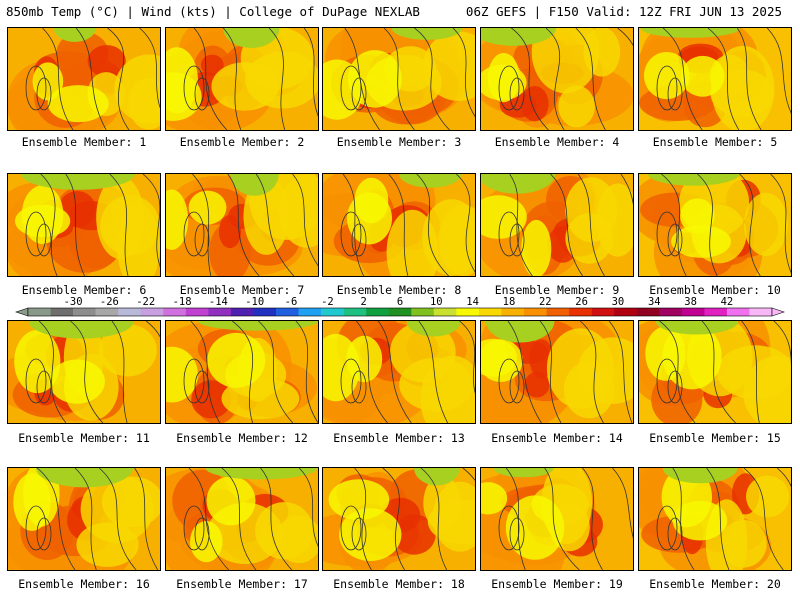 This screenshot has width=800, height=600. Describe the element at coordinates (399, 142) in the screenshot. I see `ensemble-member-label: Ensemble Member: 3` at that location.